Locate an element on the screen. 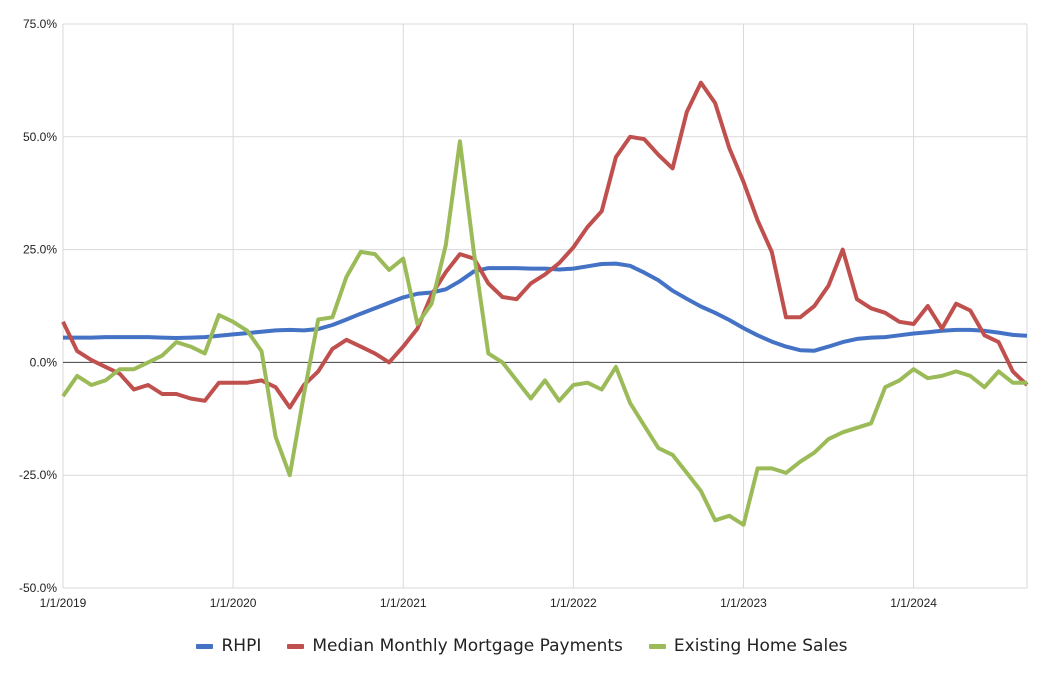 This screenshot has height=679, width=1044. y-tick-label: 50.0% is located at coordinates (40, 137).